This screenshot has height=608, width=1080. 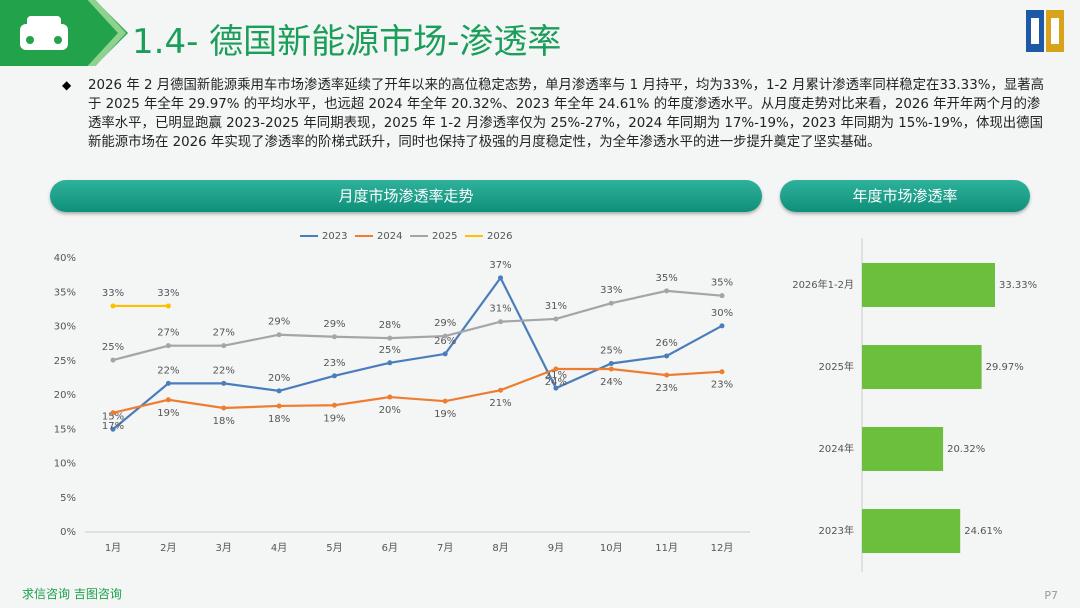 What do you see at coordinates (556, 548) in the screenshot?
I see `x-tick-label: 9月` at bounding box center [556, 548].